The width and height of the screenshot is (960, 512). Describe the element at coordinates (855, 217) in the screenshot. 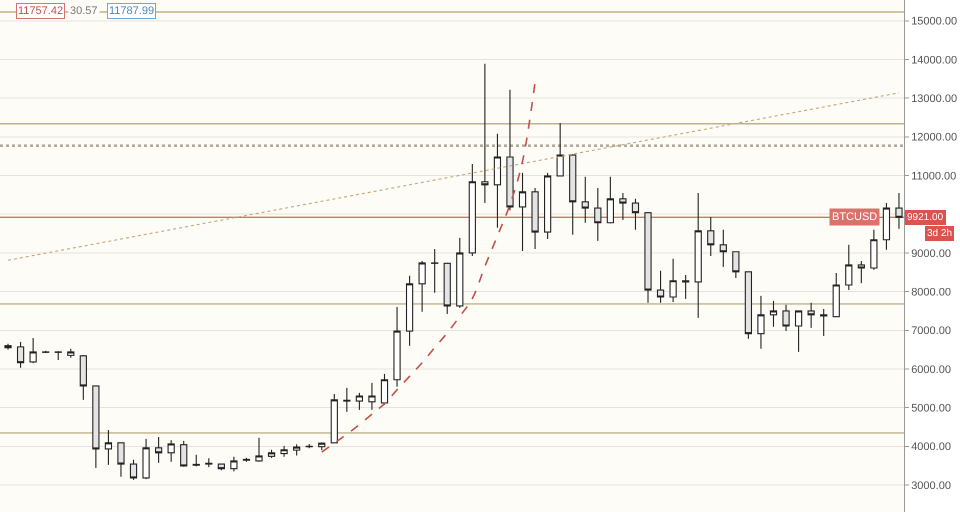

I see `ref-line-label: BTCUSD` at that location.